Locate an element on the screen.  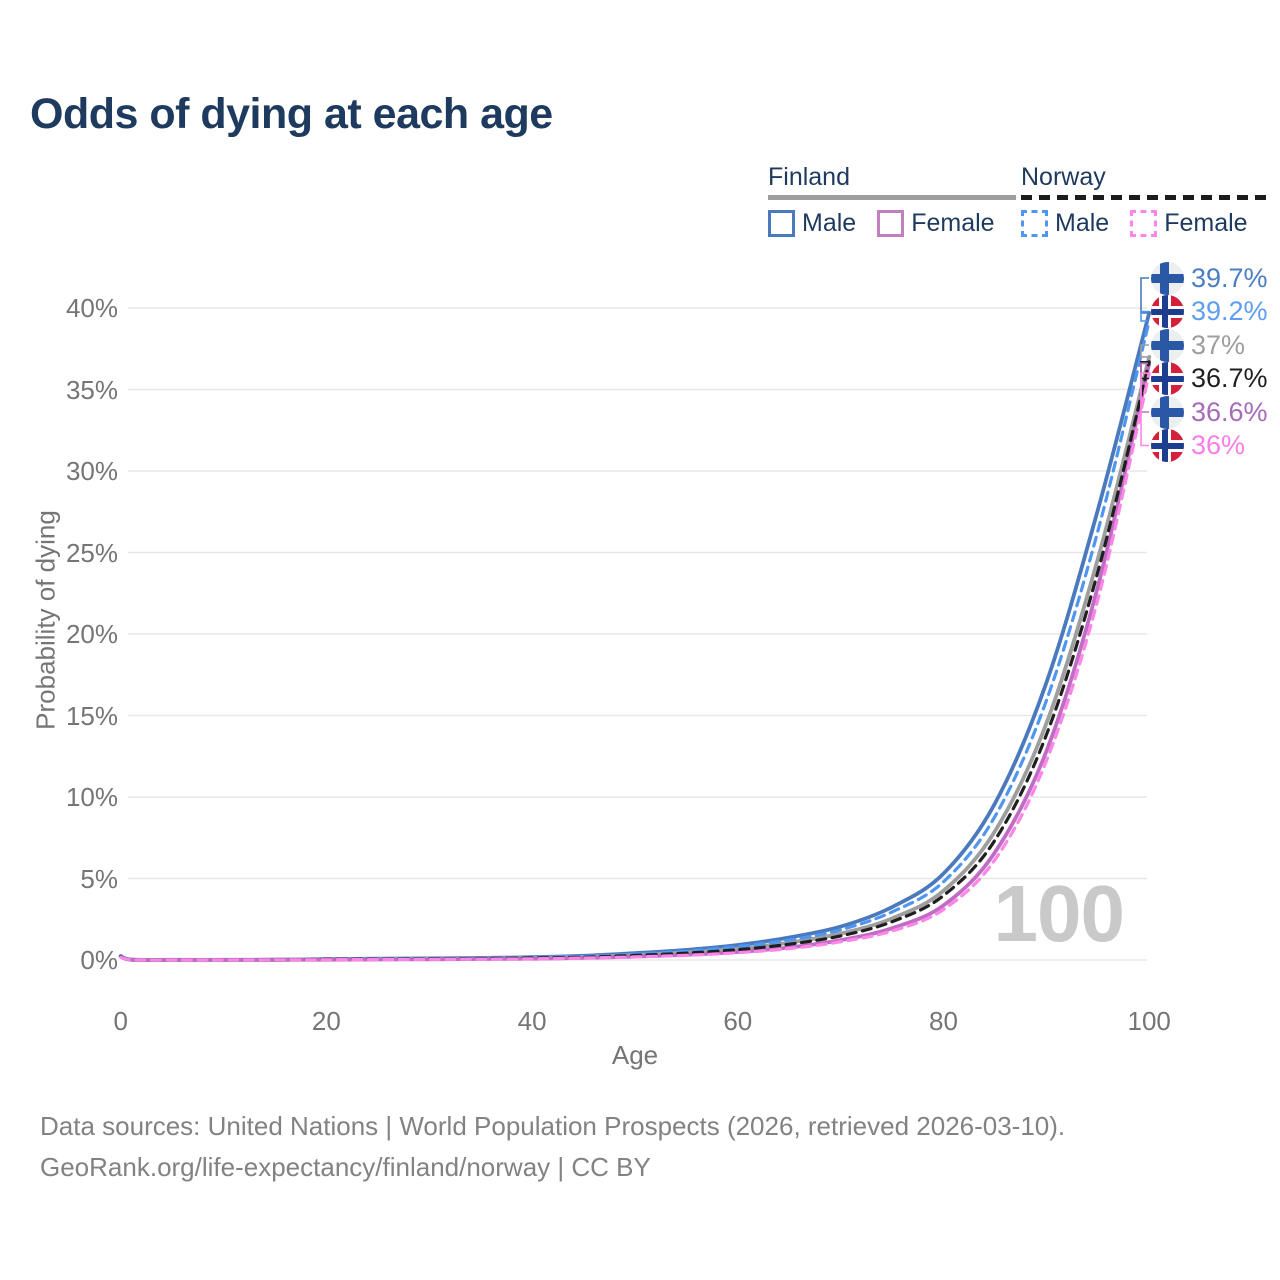
legend-group-norway: Norway Male Female is located at coordinates (1145, 200).